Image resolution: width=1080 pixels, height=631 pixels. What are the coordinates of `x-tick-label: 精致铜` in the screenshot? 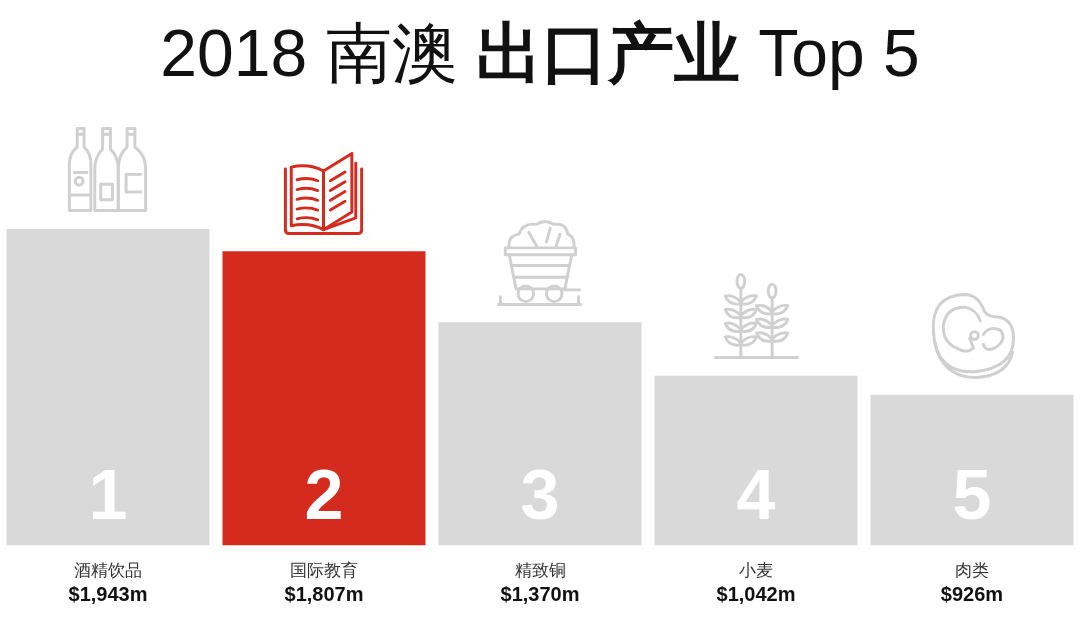 It's located at (540, 571).